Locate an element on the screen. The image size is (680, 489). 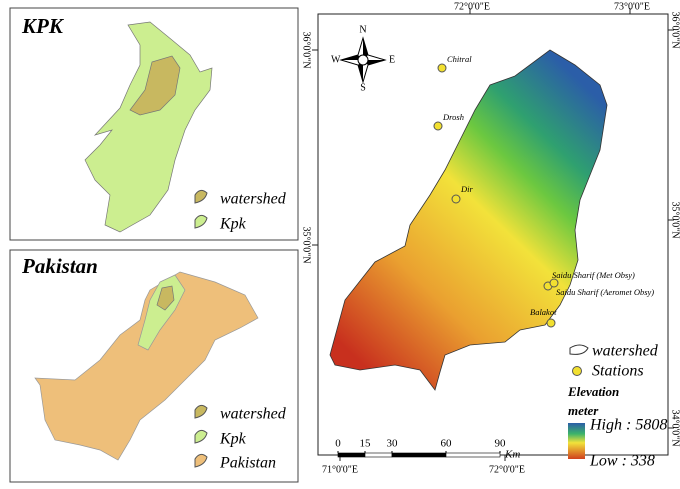
station-label: Saidu Sharif (Met Obsy) is located at coordinates (593, 275).